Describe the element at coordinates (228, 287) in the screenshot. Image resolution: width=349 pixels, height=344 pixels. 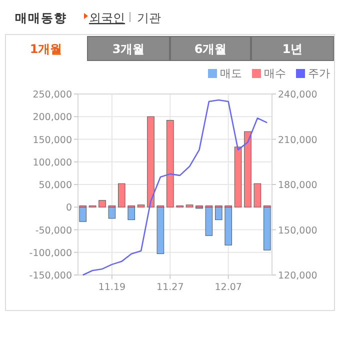
I see `x-tick-label: 12.07` at that location.